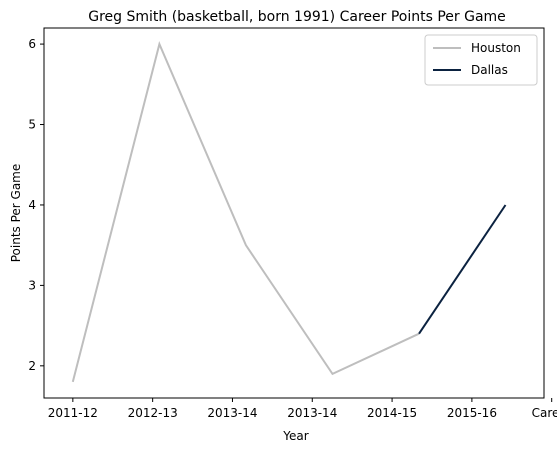 The height and width of the screenshot is (453, 557). I want to click on x-tick-label: 2011-12, so click(73, 413).